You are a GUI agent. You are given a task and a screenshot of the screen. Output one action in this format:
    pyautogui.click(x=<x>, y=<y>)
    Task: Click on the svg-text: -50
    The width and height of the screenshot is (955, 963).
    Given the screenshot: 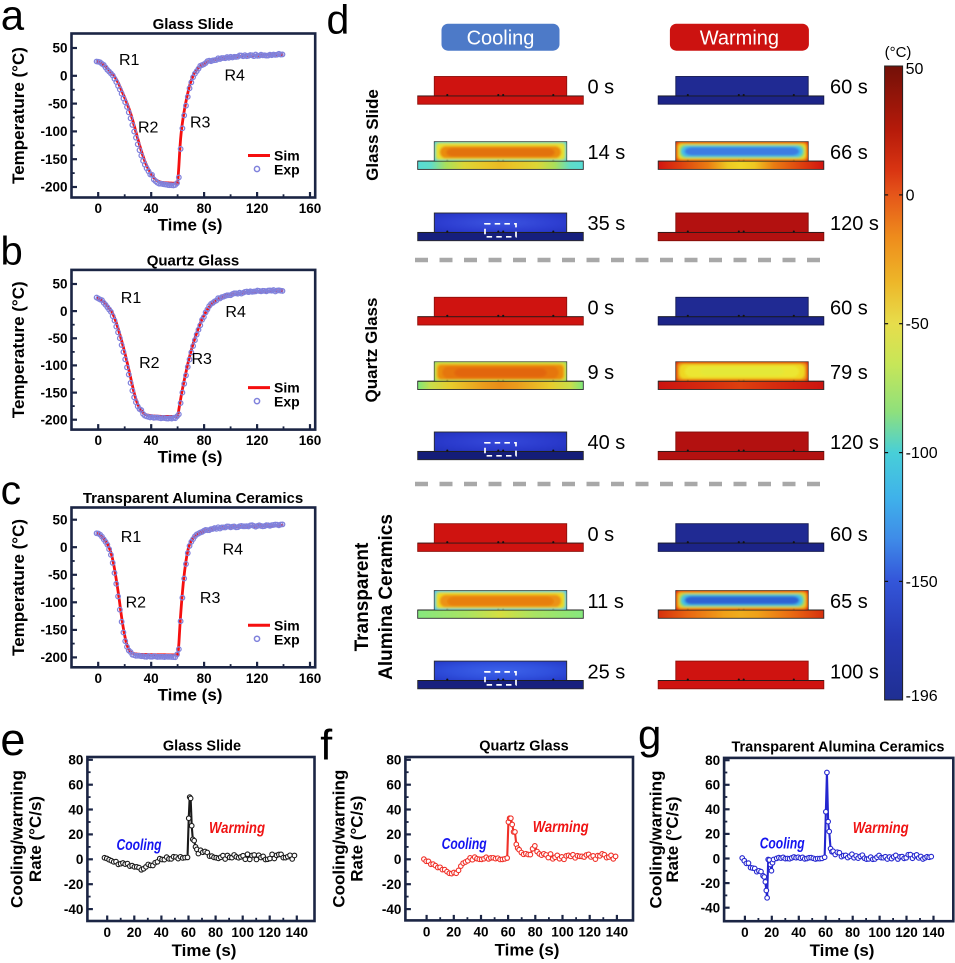 What is the action you would take?
    pyautogui.click(x=58, y=103)
    